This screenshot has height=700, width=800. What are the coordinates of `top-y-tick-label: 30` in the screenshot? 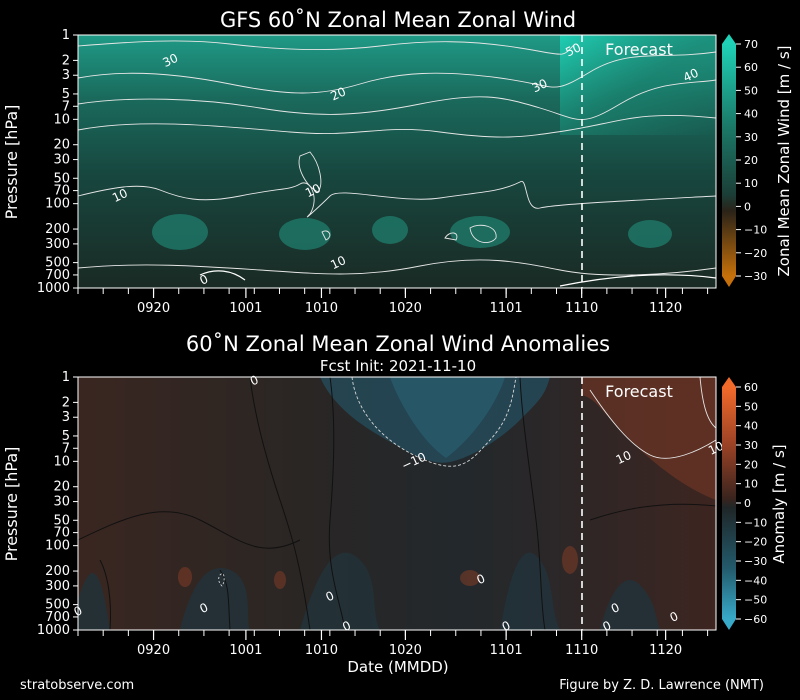 It's located at (61, 160).